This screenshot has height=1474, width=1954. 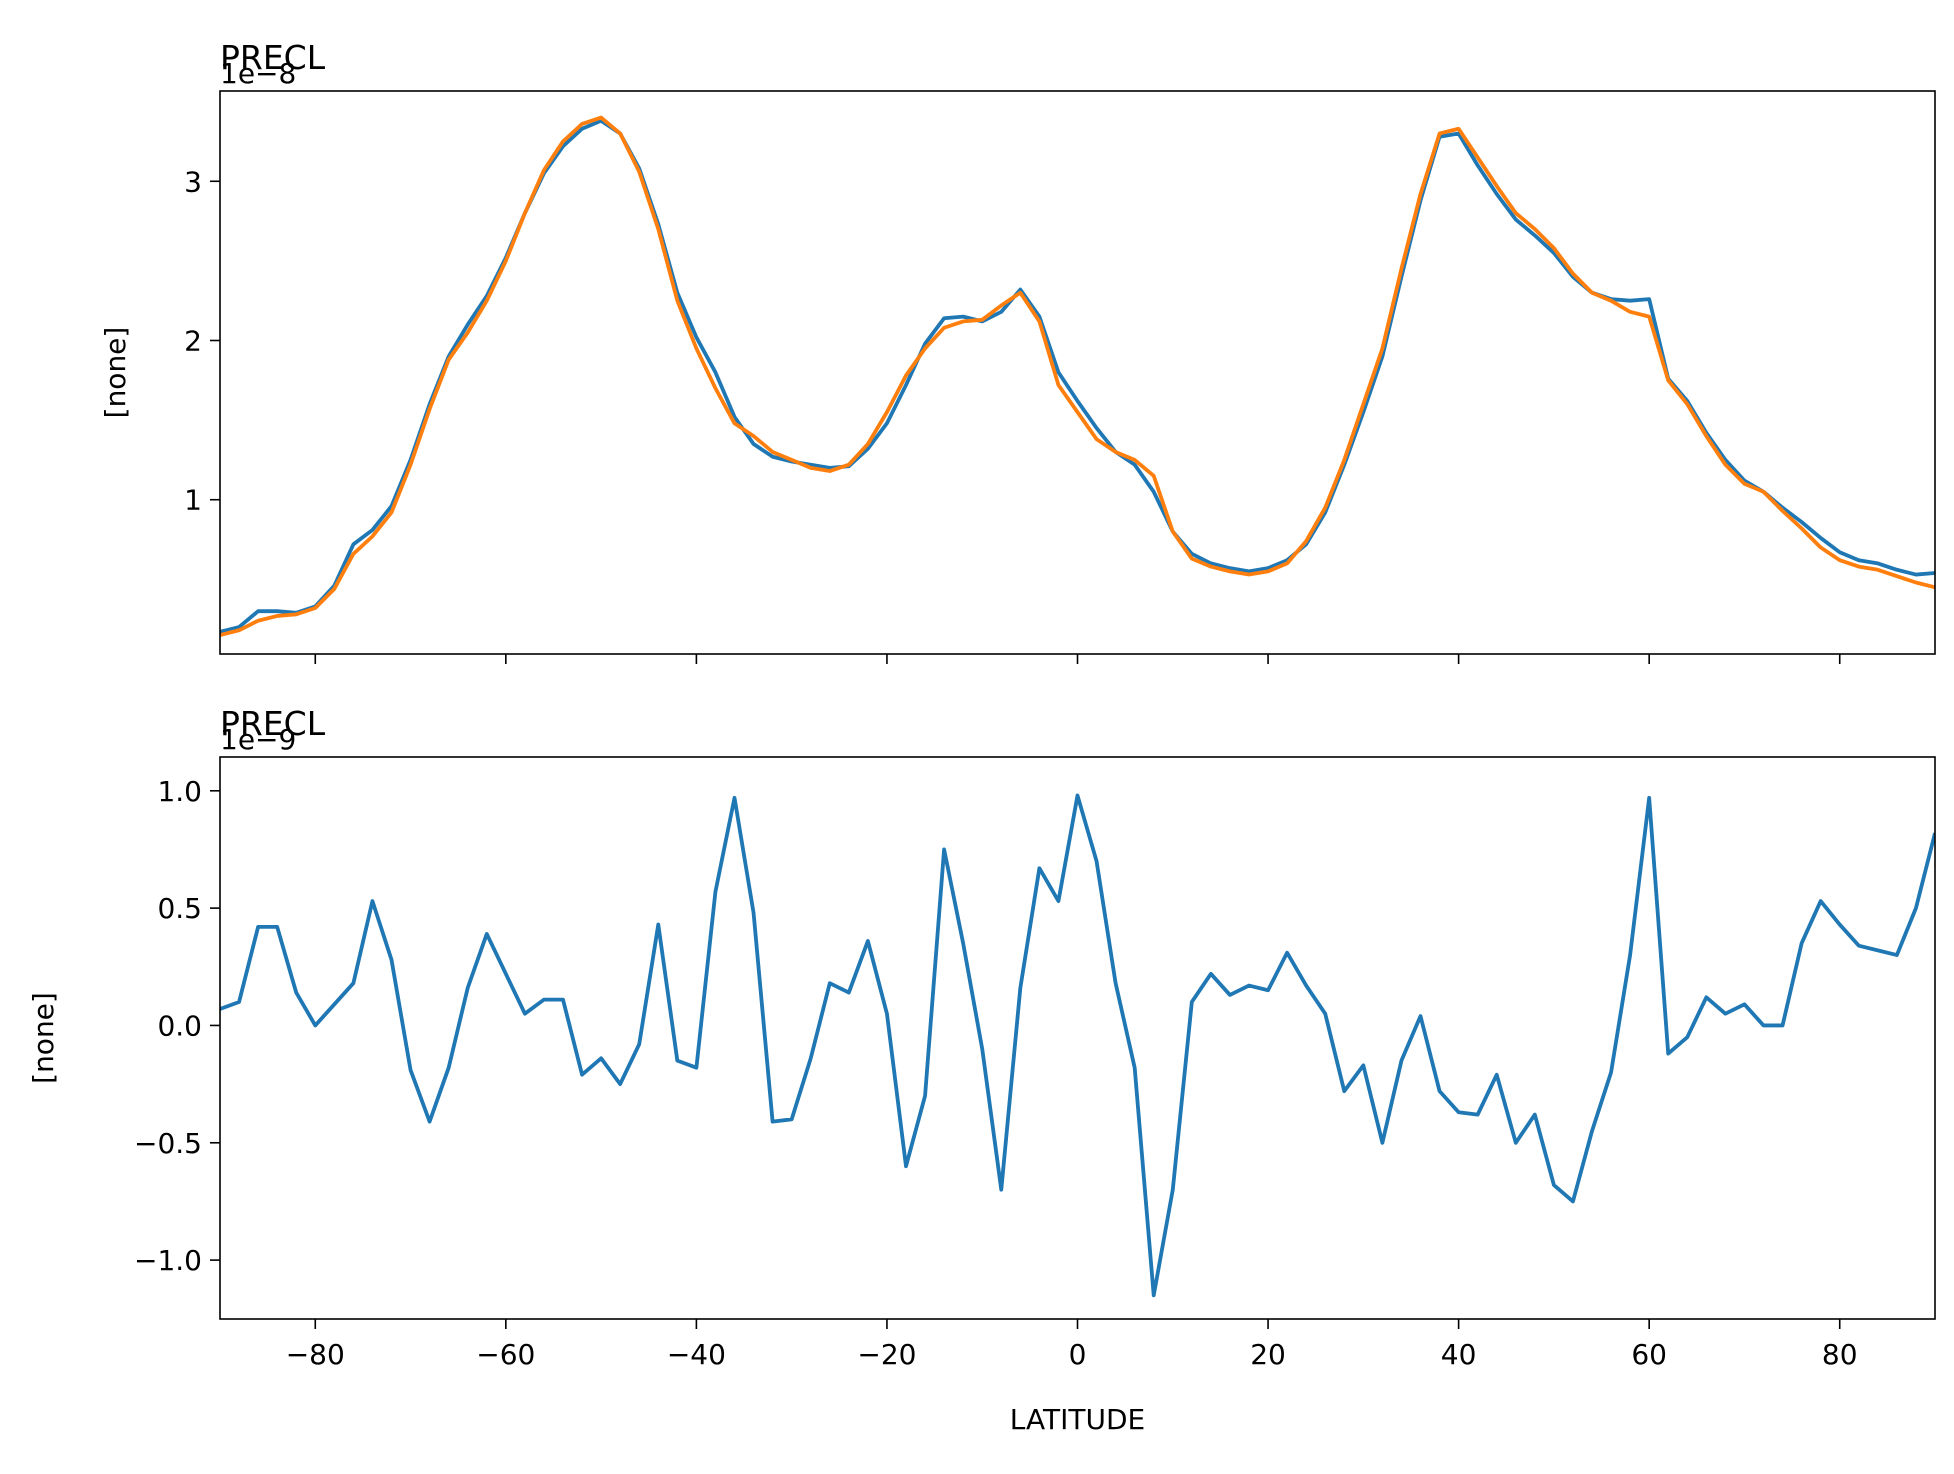 What do you see at coordinates (1649, 1354) in the screenshot?
I see `x-tick-label: 60` at bounding box center [1649, 1354].